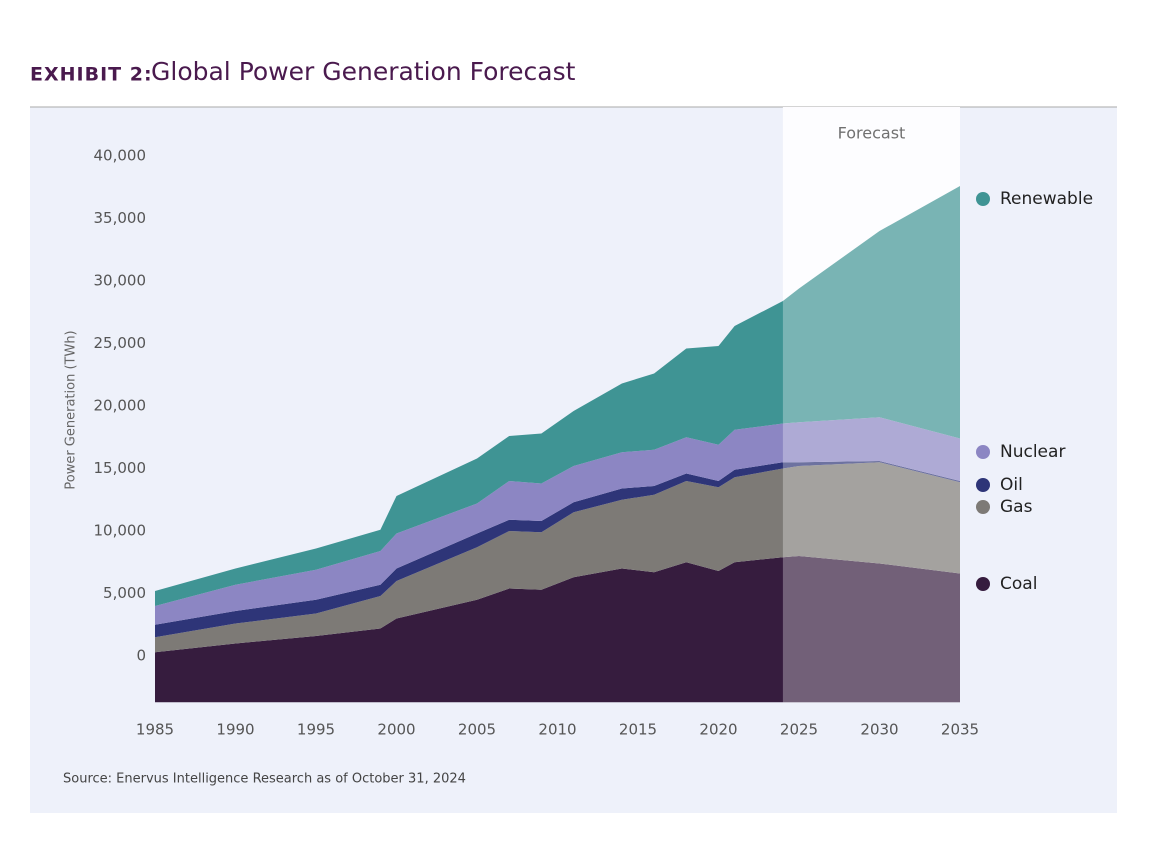 The height and width of the screenshot is (857, 1170). Describe the element at coordinates (316, 730) in the screenshot. I see `x-tick-label: 1995` at that location.